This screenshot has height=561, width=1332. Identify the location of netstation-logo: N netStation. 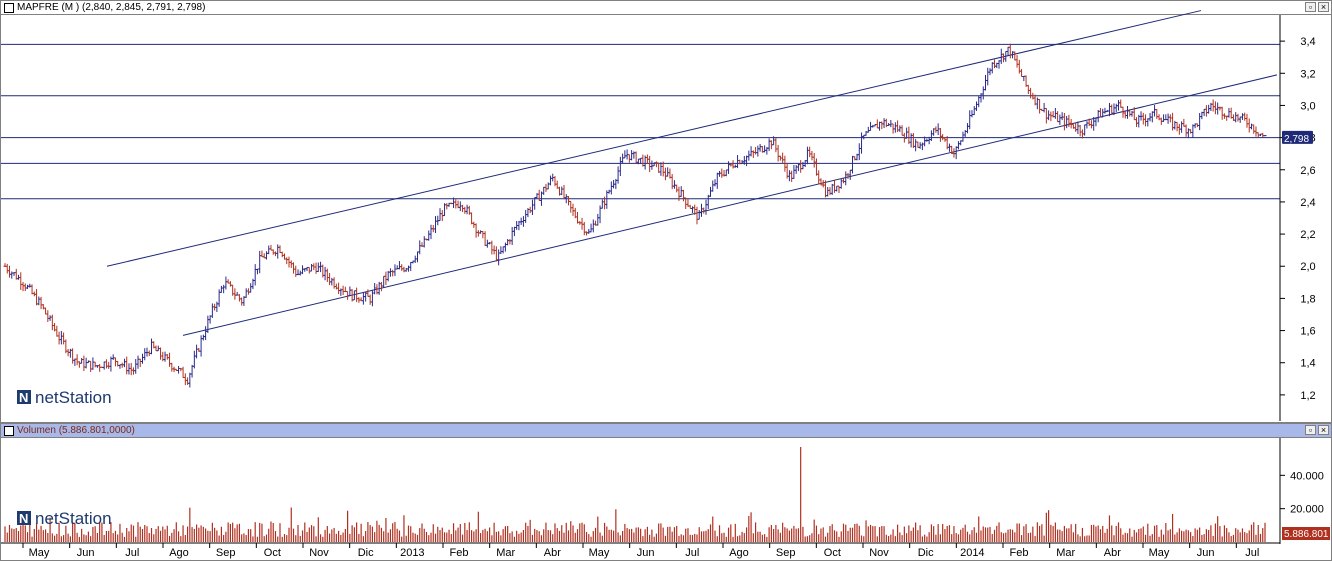
(64, 397).